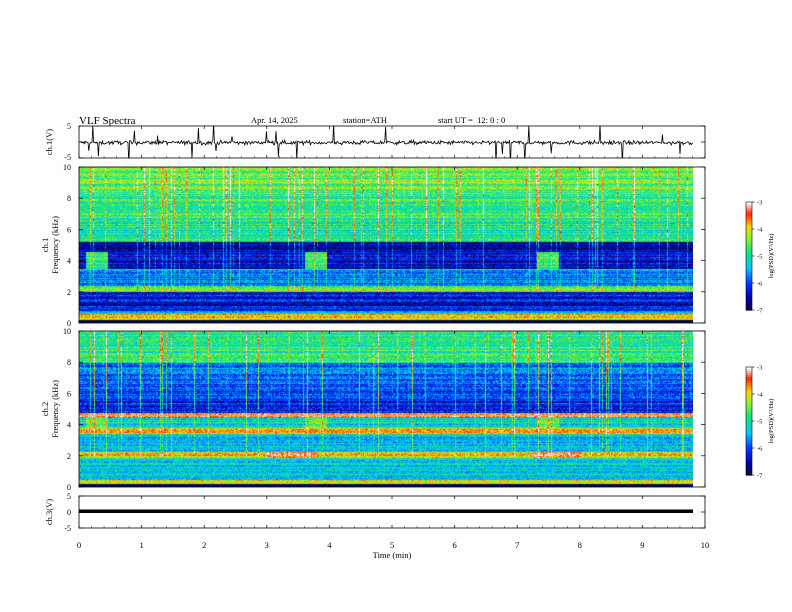  I want to click on date-label: Apr. 14, 2025, so click(274, 120).